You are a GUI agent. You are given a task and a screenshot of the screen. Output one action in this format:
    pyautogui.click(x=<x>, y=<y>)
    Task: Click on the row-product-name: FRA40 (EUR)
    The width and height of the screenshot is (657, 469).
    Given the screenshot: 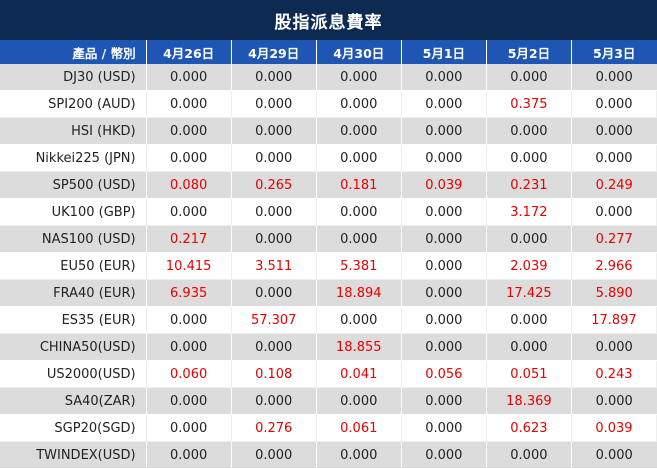 What is the action you would take?
    pyautogui.click(x=73, y=293)
    